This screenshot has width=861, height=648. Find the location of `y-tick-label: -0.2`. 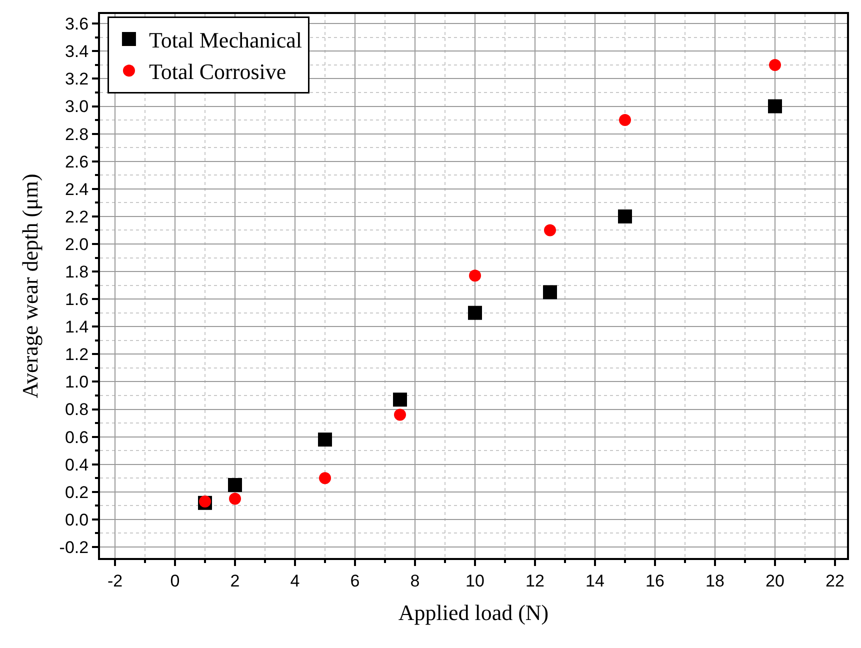

y-tick-label: -0.2 is located at coordinates (74, 547).